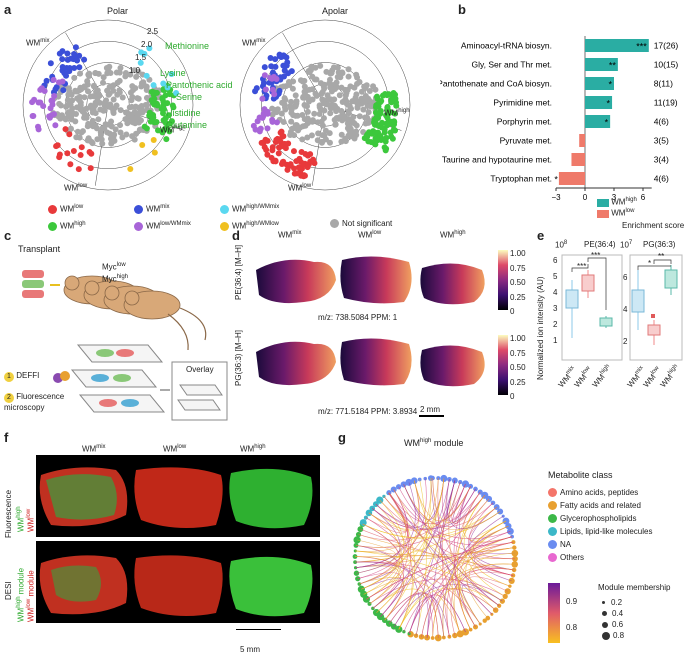  I want to click on row1-mz: m/z: 738.5084 PPM: 1, so click(358, 317).